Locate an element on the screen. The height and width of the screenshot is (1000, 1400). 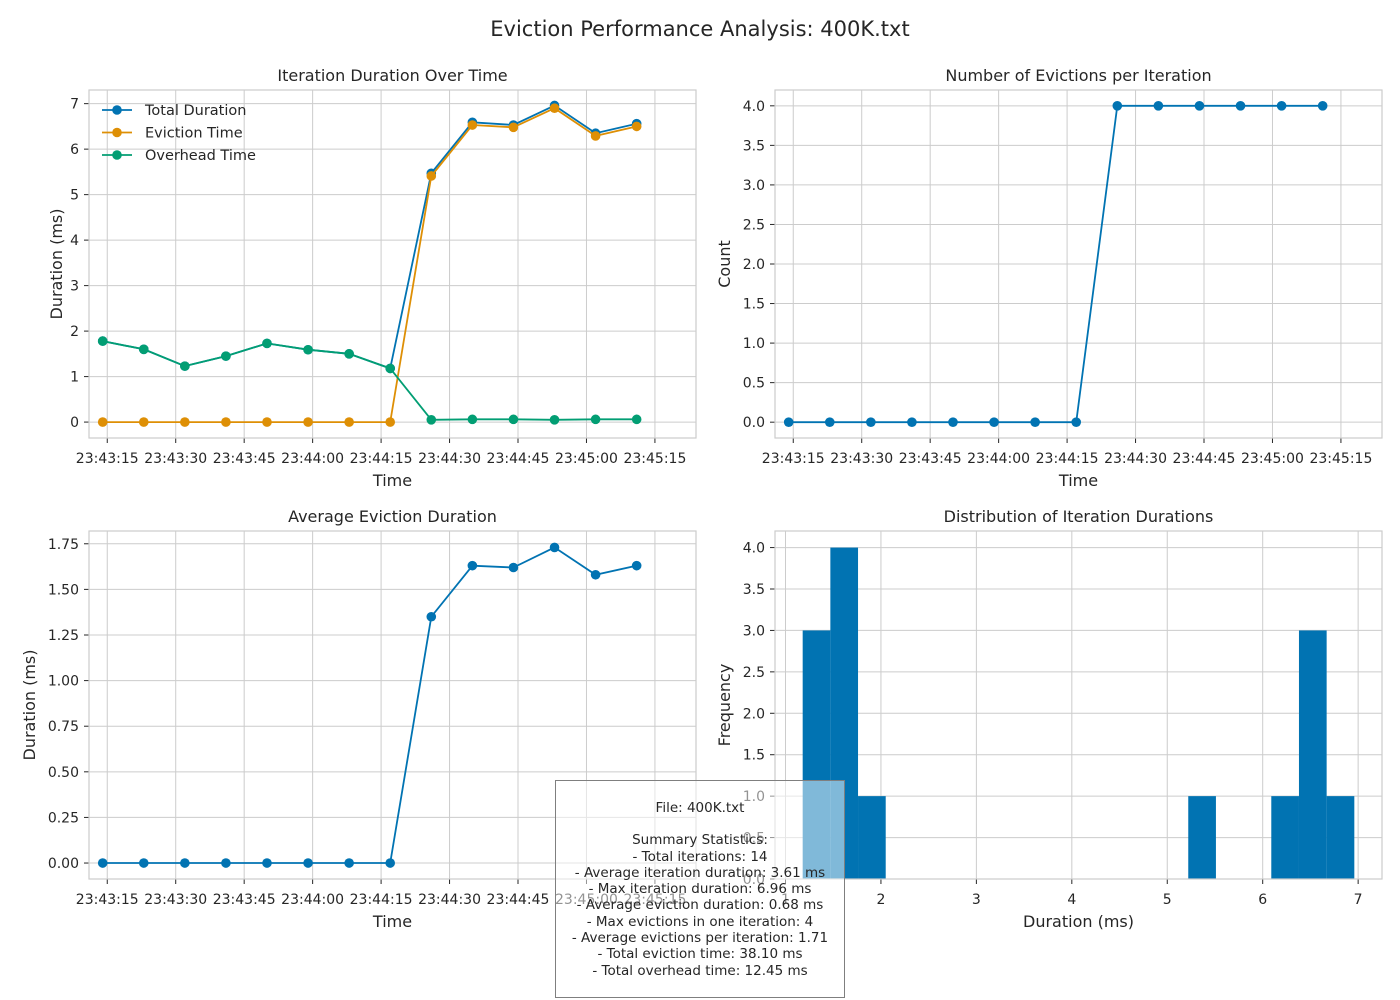
y-tick-label: 2.5 is located at coordinates (754, 673).